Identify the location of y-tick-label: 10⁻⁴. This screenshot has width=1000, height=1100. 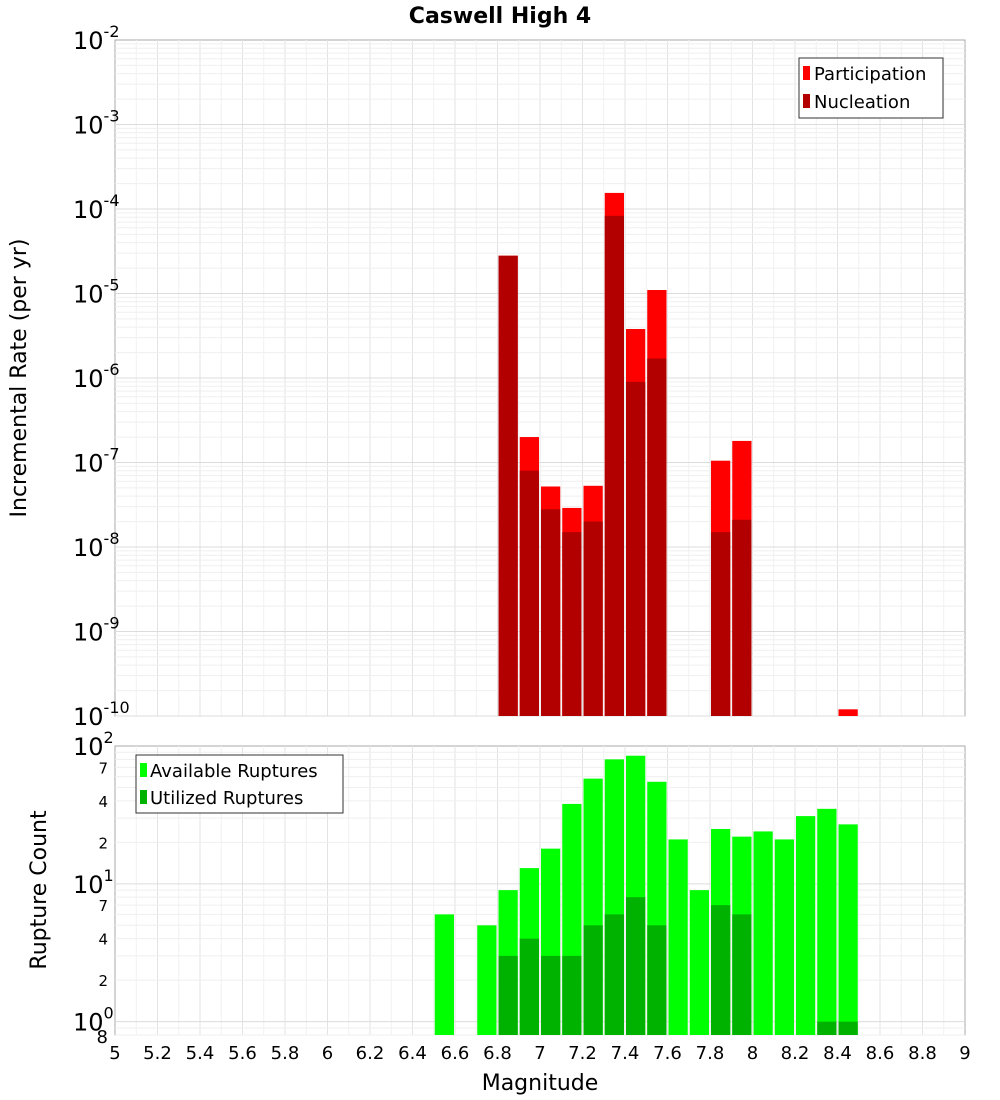
(96, 207).